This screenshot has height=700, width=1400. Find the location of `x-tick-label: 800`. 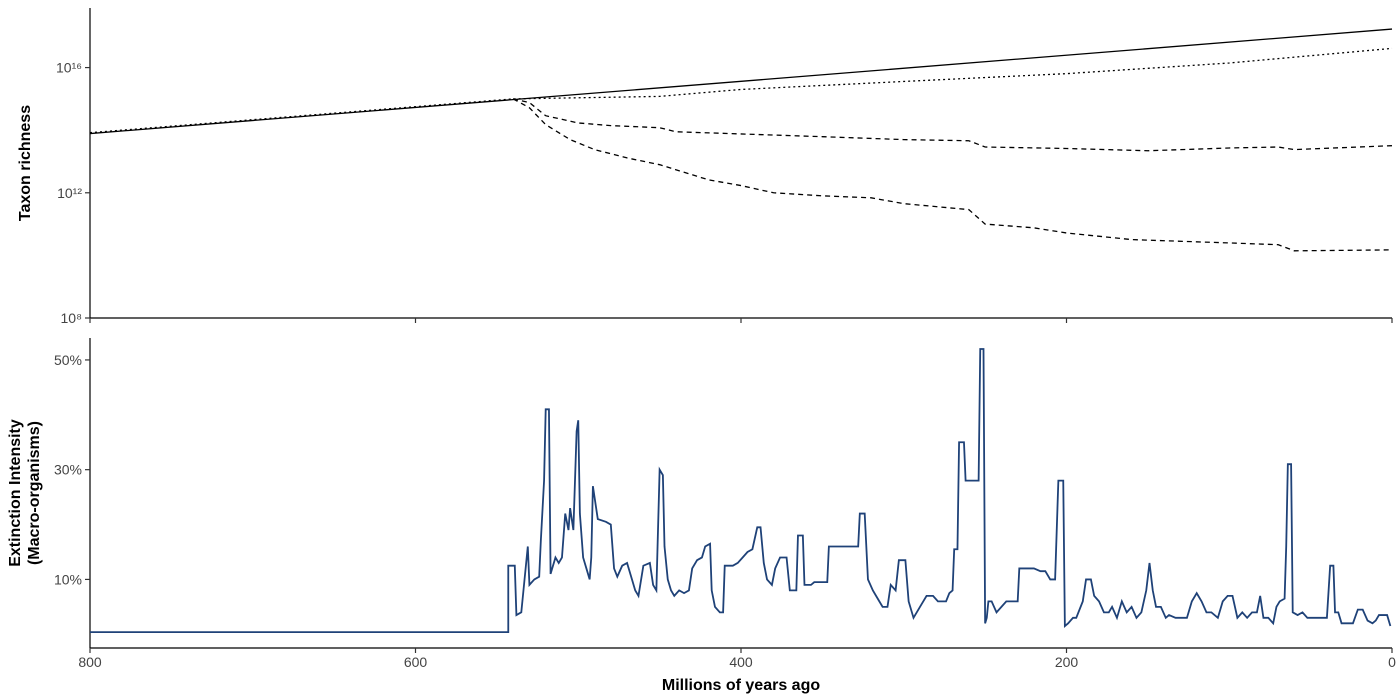

x-tick-label: 800 is located at coordinates (90, 662).